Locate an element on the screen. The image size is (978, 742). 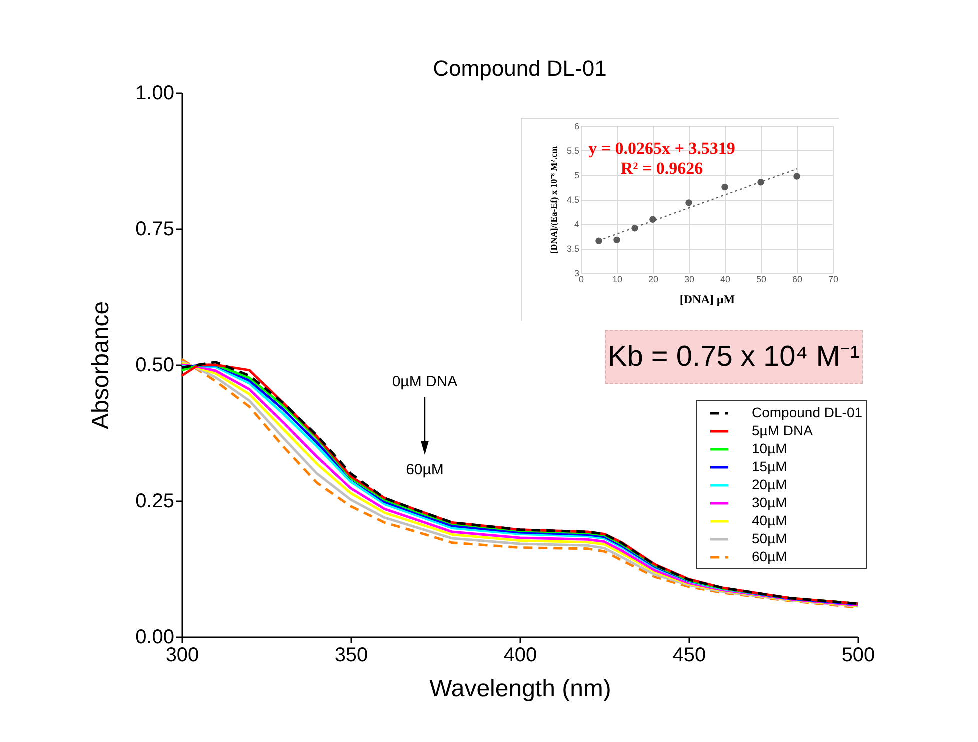
y-tick-label: 1.00 is located at coordinates (155, 93).